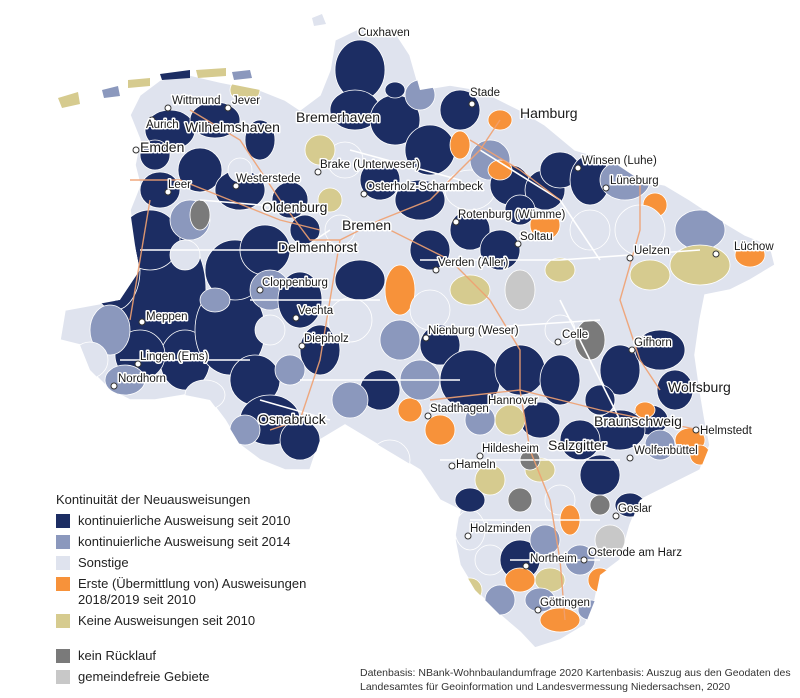 The height and width of the screenshot is (698, 800). I want to click on city-label: Soltau, so click(536, 237).